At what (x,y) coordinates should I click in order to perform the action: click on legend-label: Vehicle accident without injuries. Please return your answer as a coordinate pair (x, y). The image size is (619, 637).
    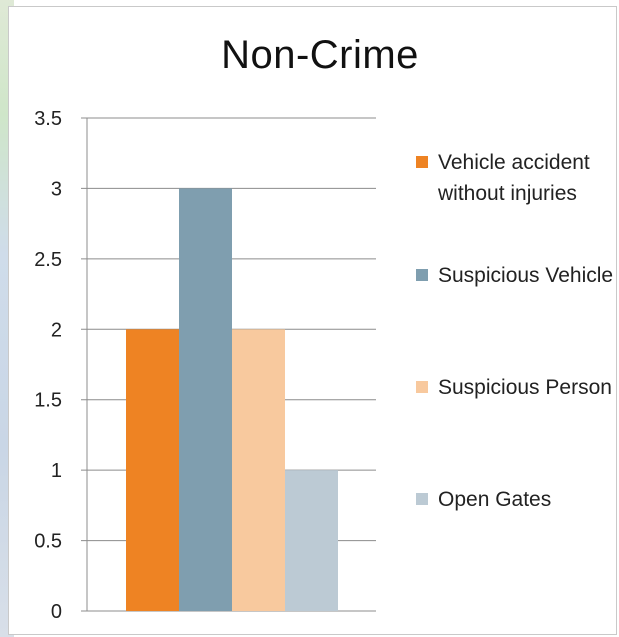
    Looking at the image, I should click on (514, 178).